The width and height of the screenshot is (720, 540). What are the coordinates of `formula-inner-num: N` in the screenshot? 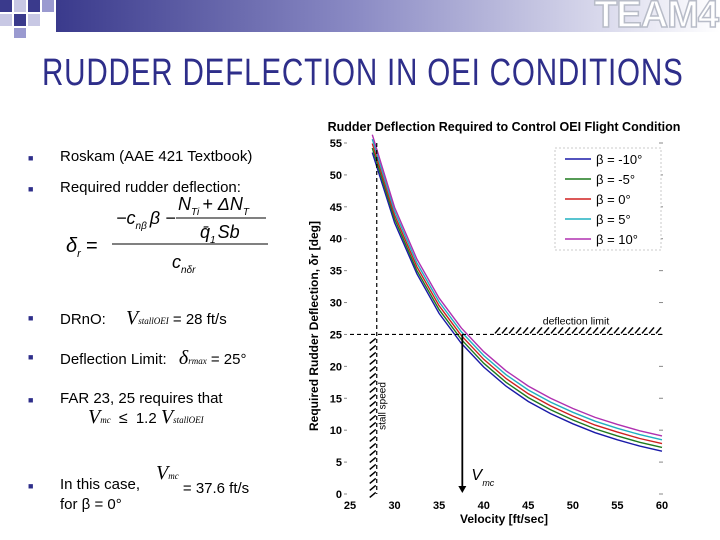 It's located at (185, 204).